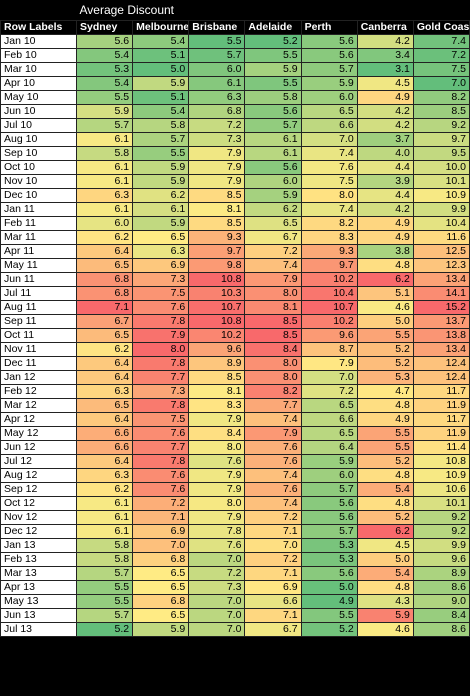  Describe the element at coordinates (329, 27) in the screenshot. I see `column-header: Perth` at that location.